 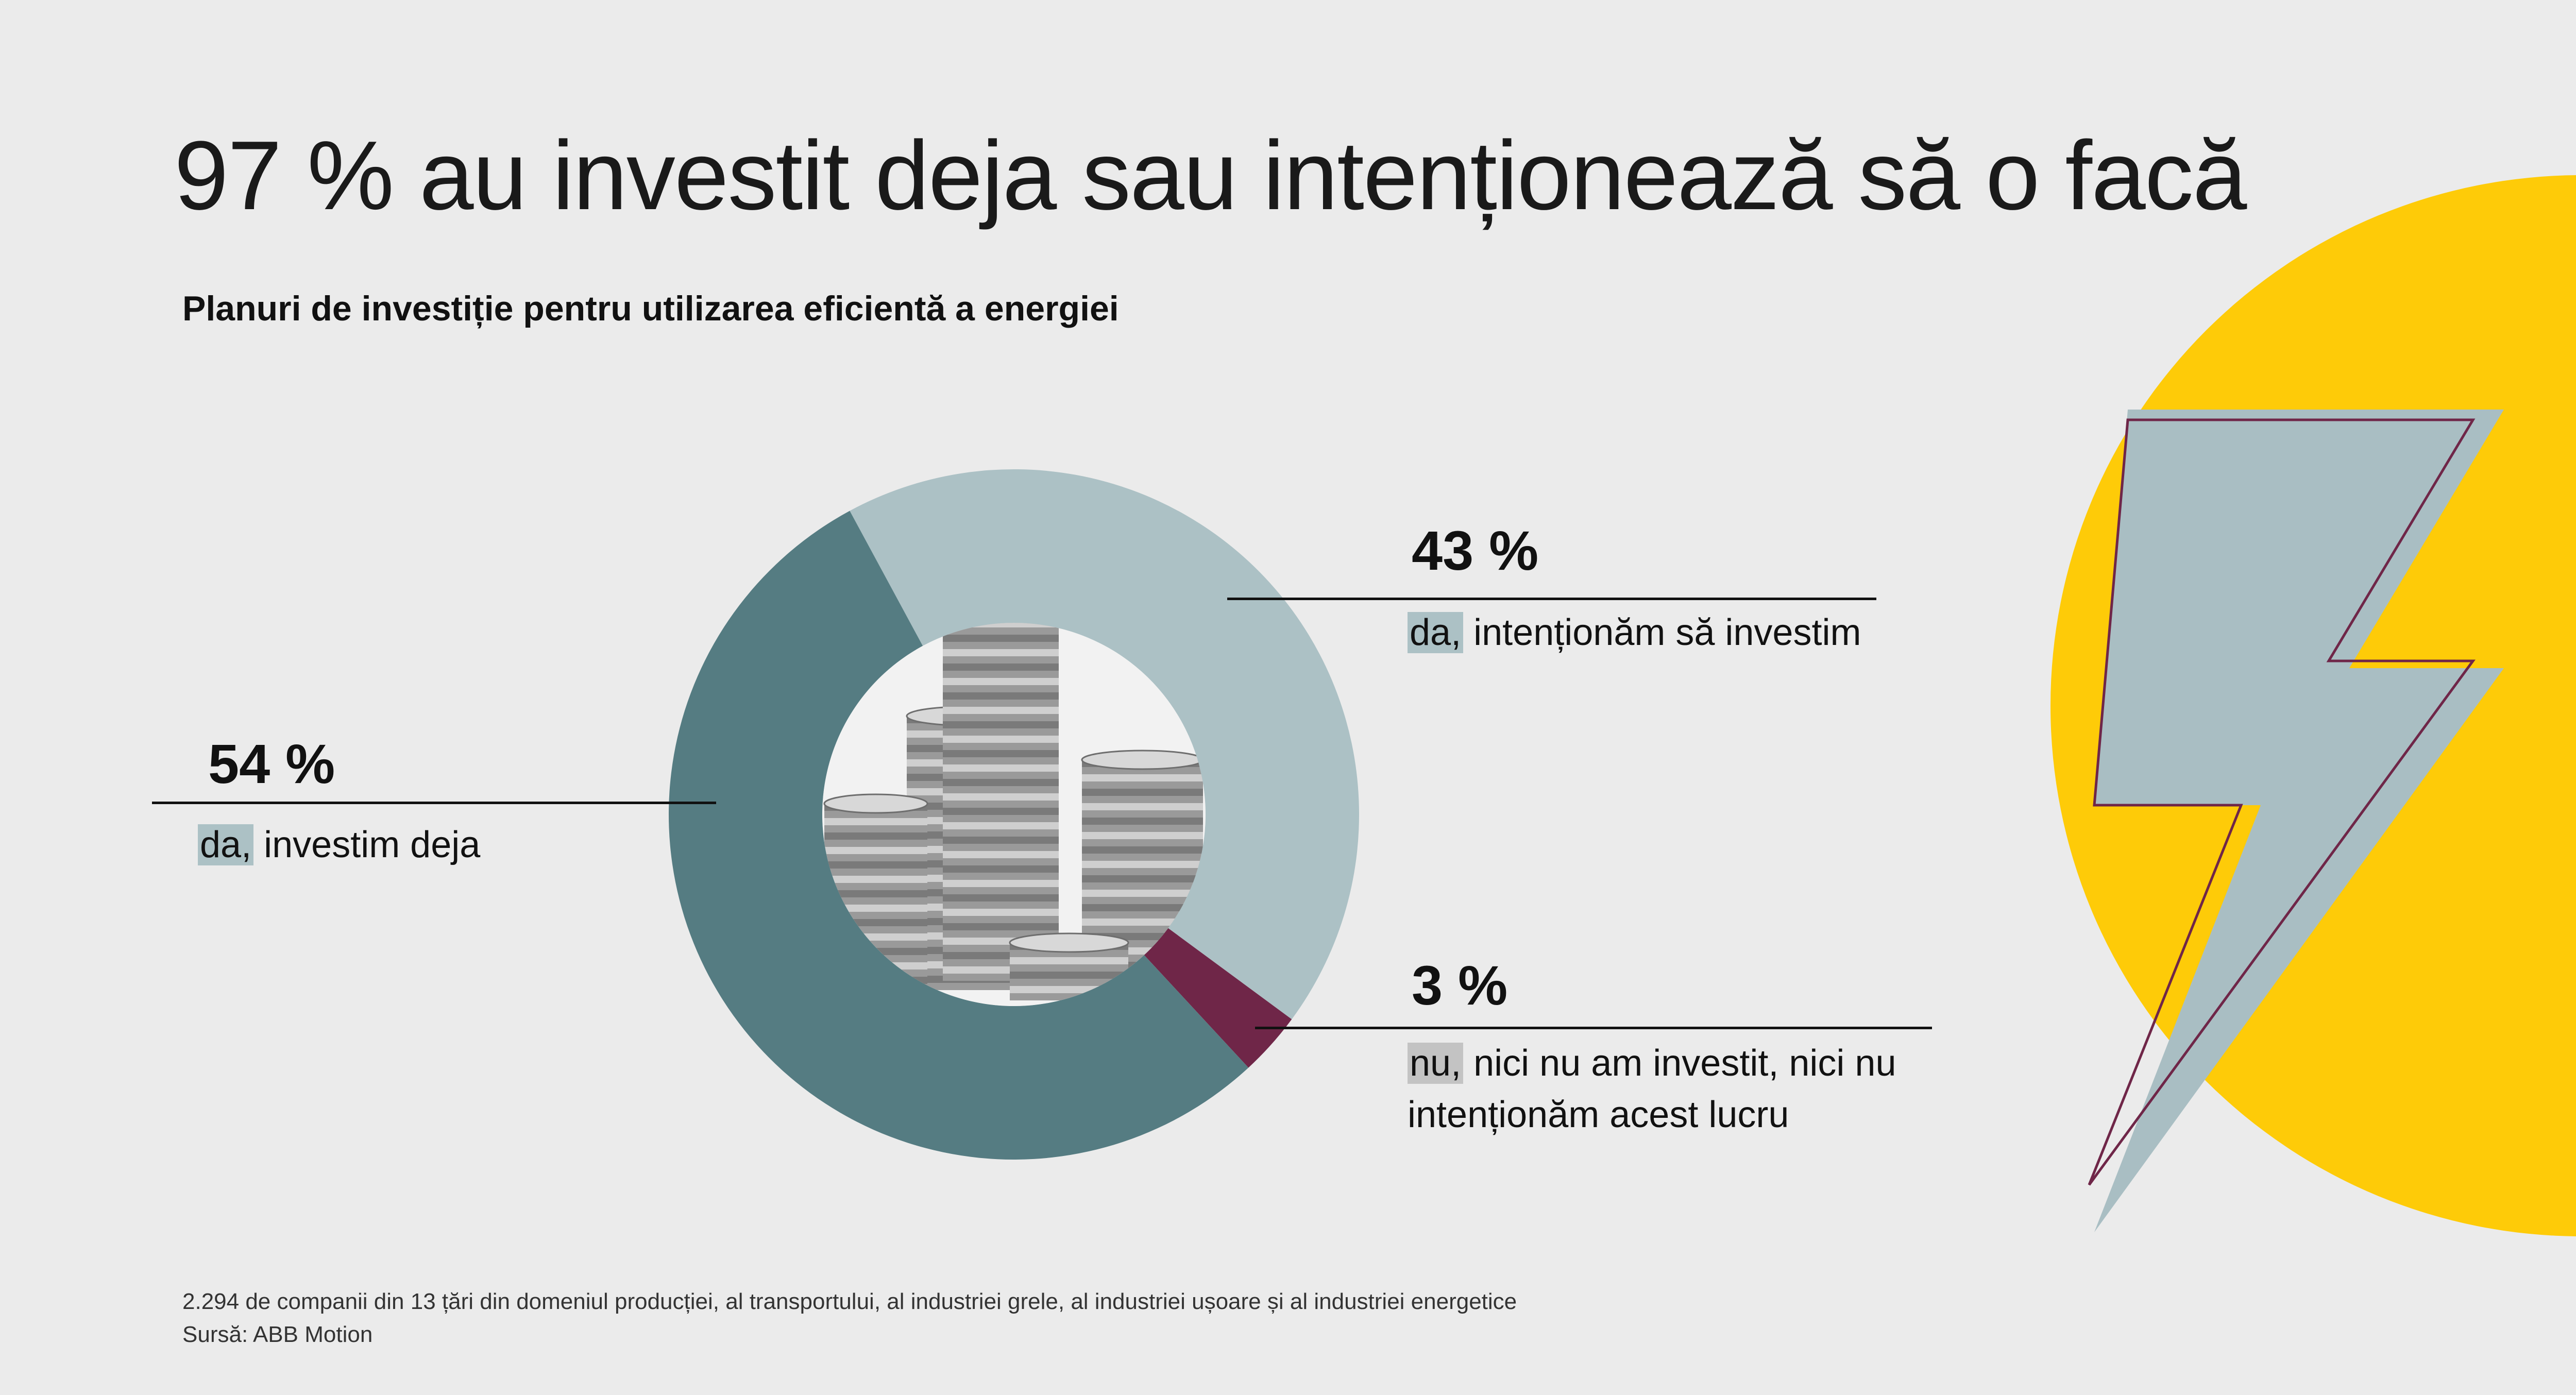 What do you see at coordinates (277, 1335) in the screenshot?
I see `source-note: Sursă: ABB Motion` at bounding box center [277, 1335].